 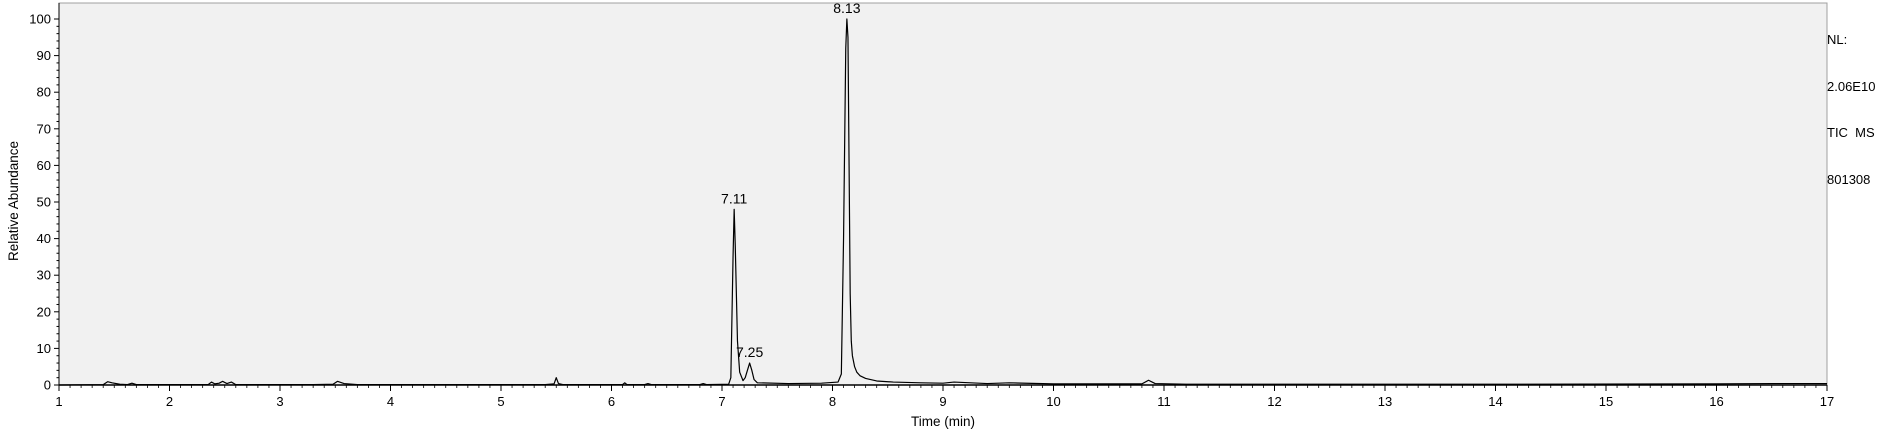 I want to click on x-axis: 1 2 3 4 5 6 7 8 9 10 11 12 13 14 15 16 17, so click(x=944, y=396).